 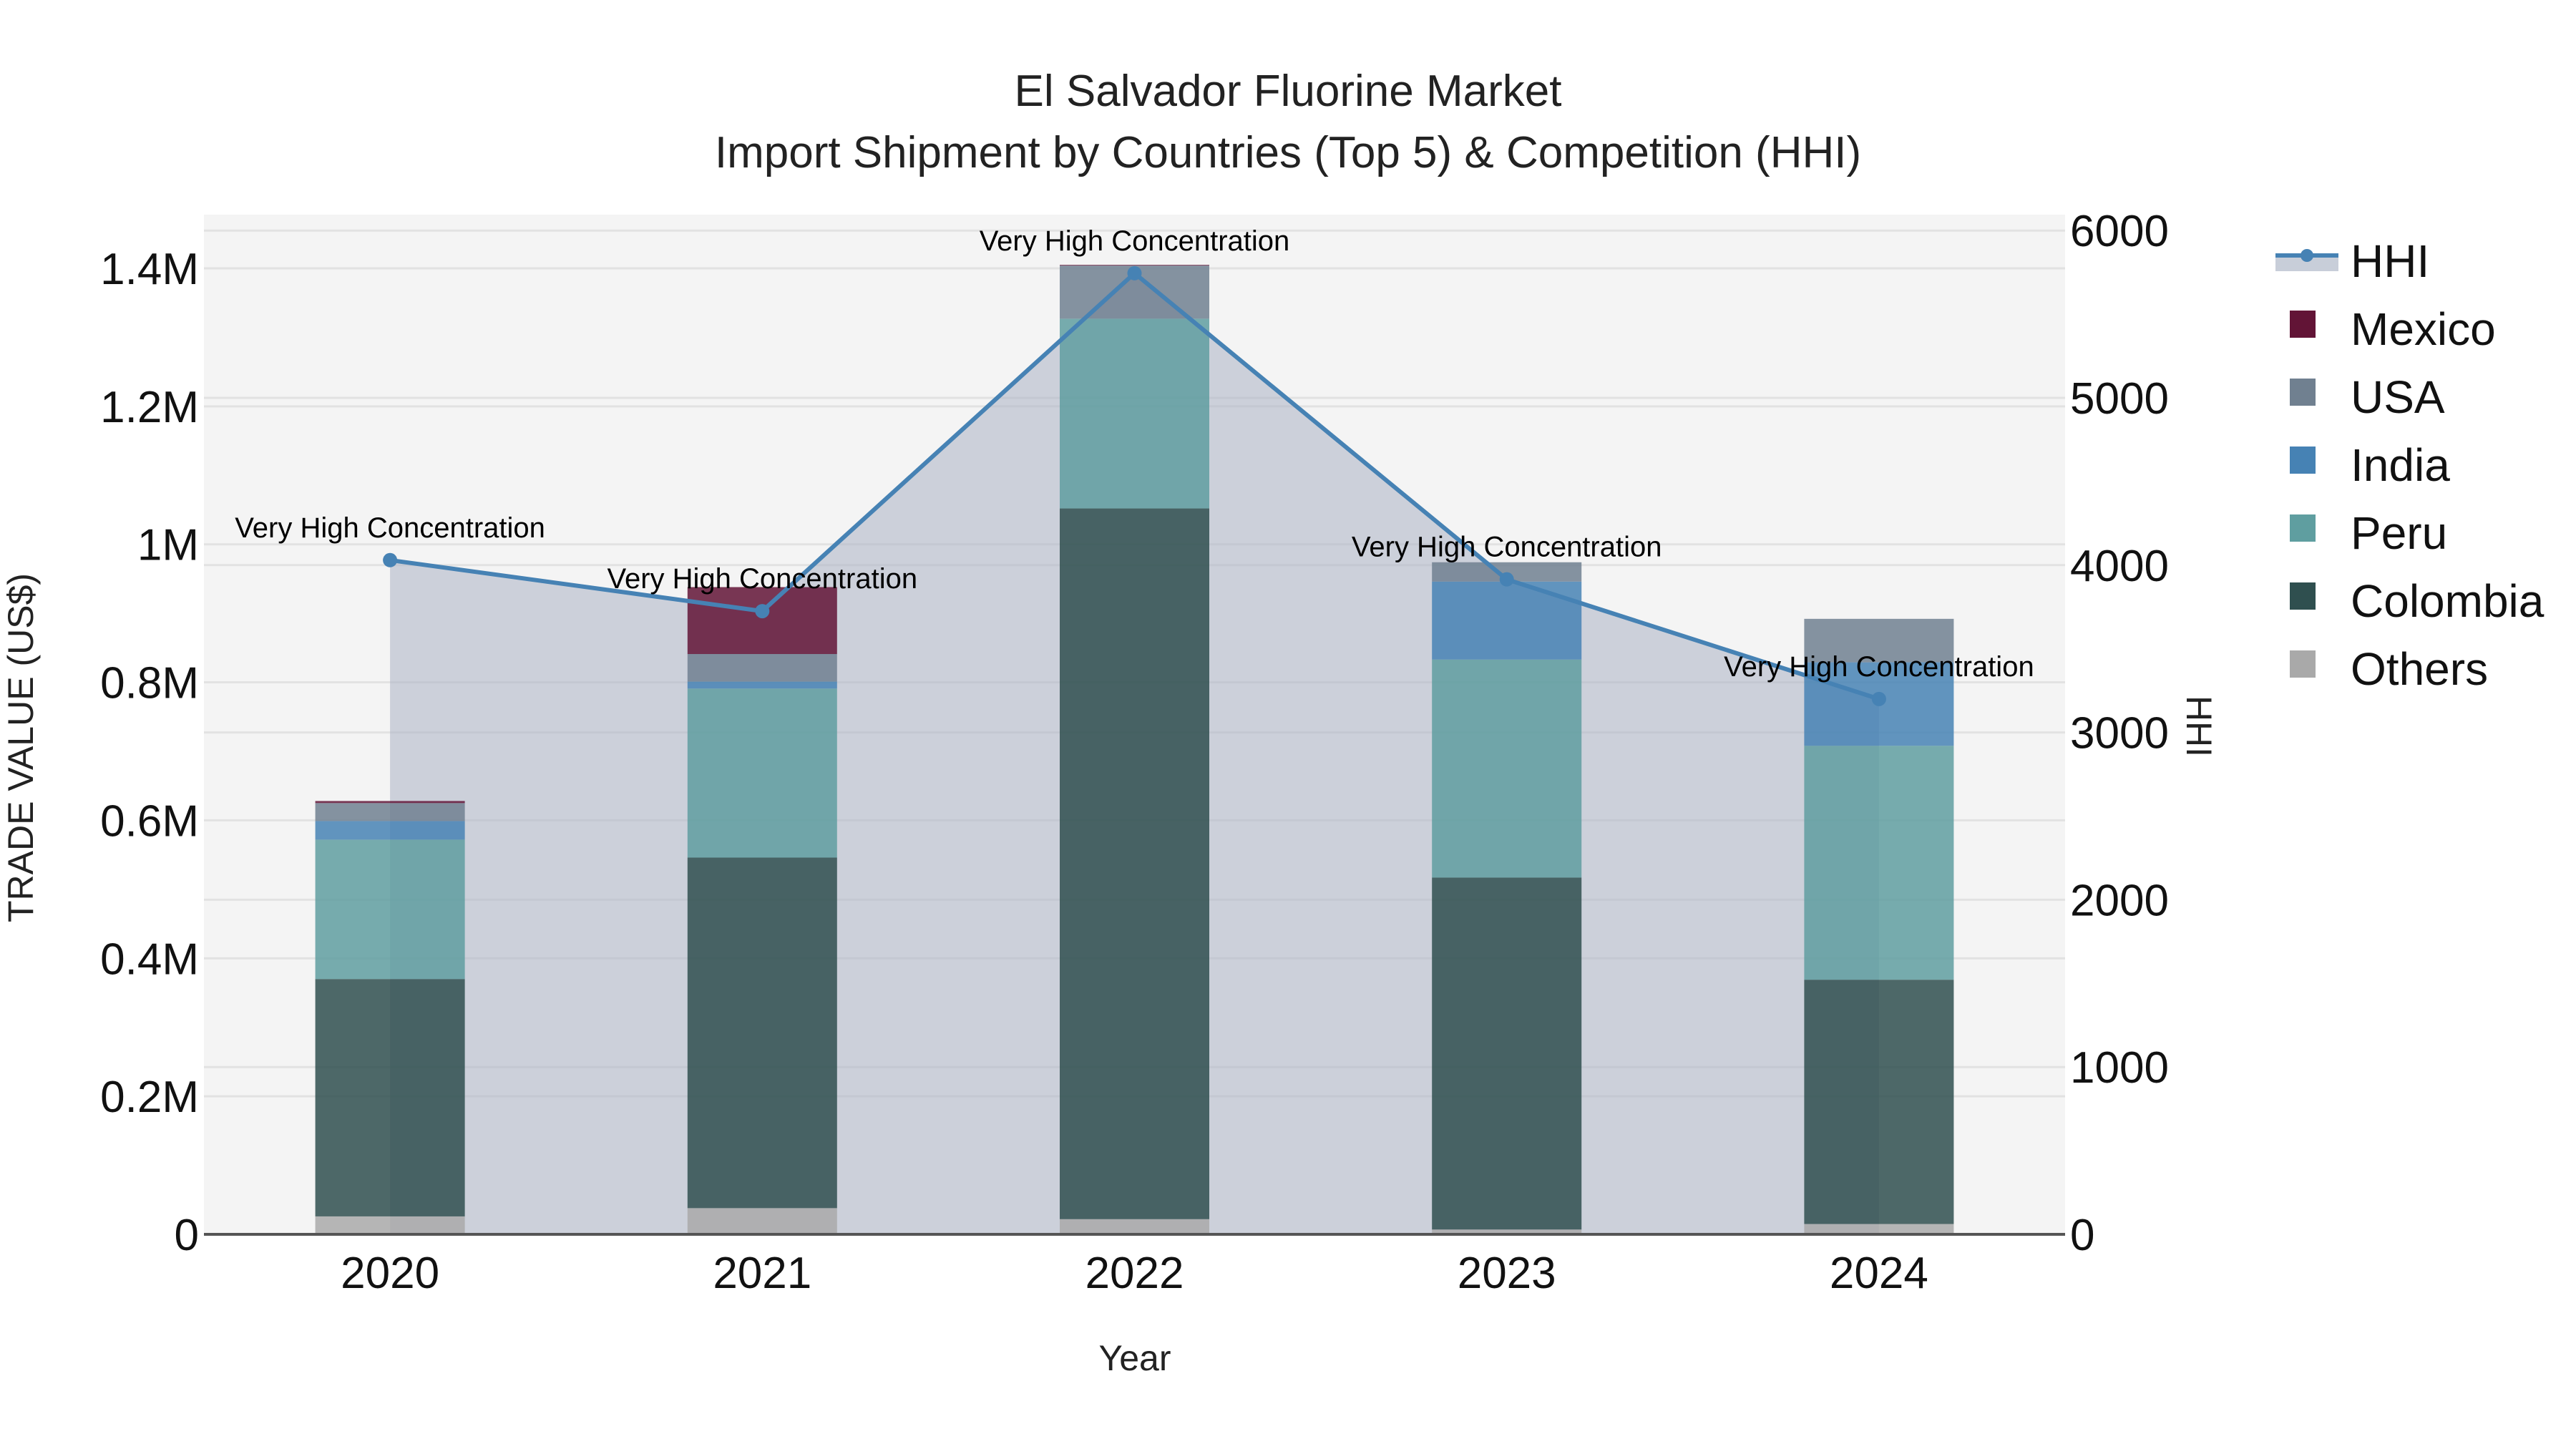 I want to click on x-tick-label: 2024, so click(x=1879, y=1273).